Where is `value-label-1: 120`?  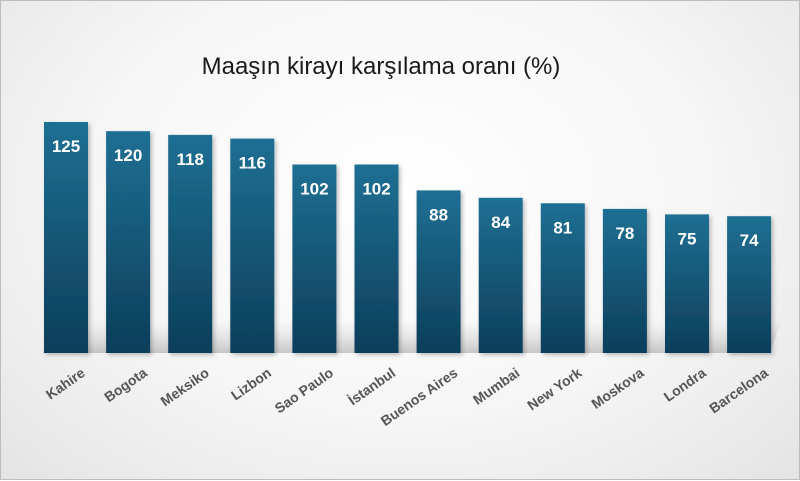
value-label-1: 120 is located at coordinates (128, 155).